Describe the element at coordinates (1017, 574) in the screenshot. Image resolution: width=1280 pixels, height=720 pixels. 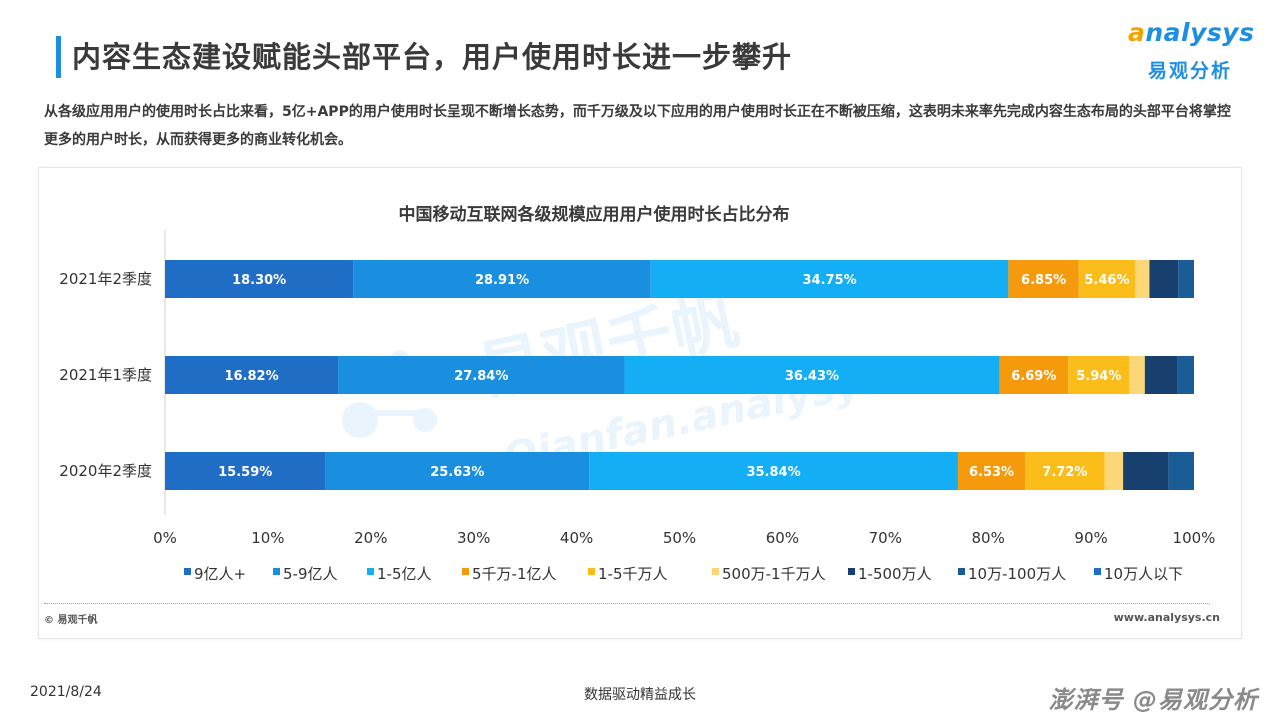
I see `legend-label: 10万-100万人` at that location.